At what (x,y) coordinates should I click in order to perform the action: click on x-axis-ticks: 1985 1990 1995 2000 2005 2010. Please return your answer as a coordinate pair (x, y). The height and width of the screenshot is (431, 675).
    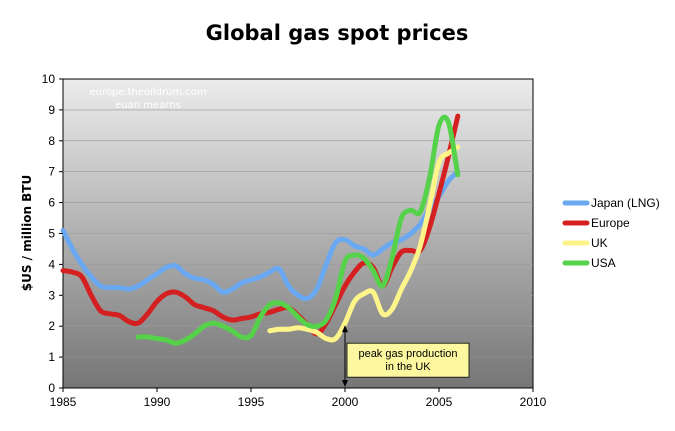
    Looking at the image, I should click on (298, 398).